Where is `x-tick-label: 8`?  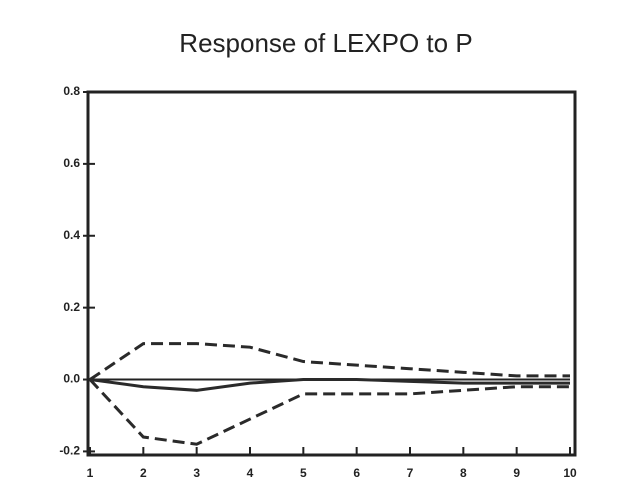
x-tick-label: 8 is located at coordinates (463, 473).